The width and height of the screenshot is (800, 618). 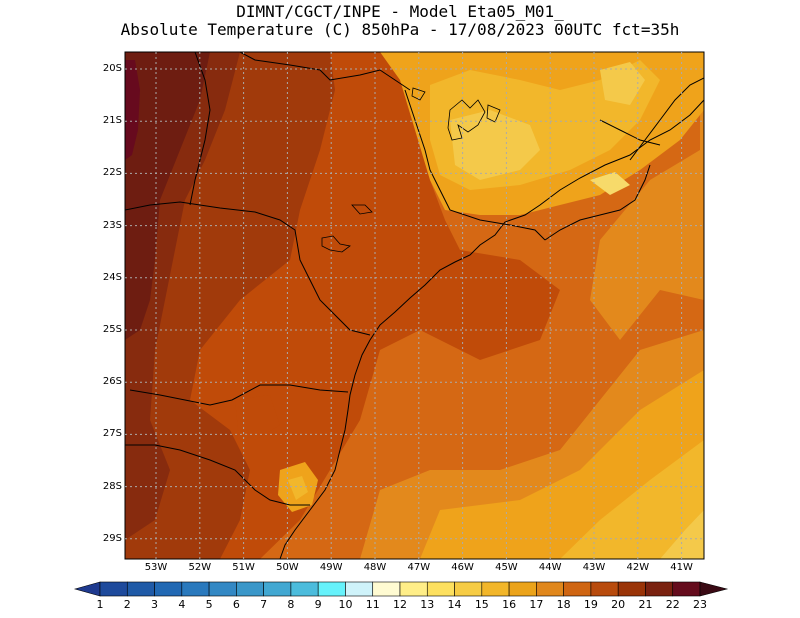 I want to click on field-zone-19-pocket, so click(x=257, y=417).